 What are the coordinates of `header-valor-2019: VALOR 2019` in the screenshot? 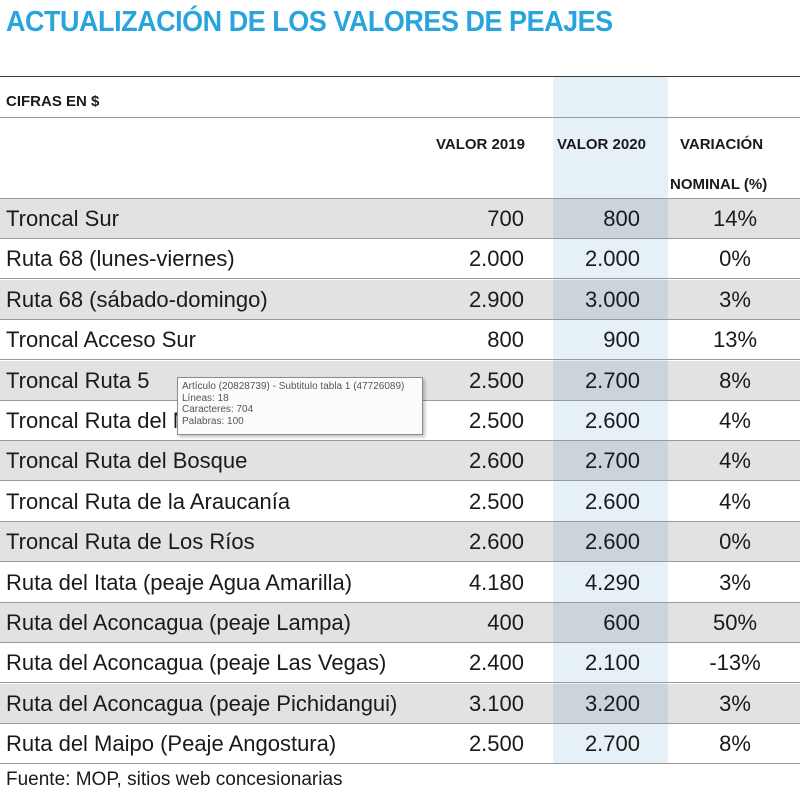 It's located at (480, 144).